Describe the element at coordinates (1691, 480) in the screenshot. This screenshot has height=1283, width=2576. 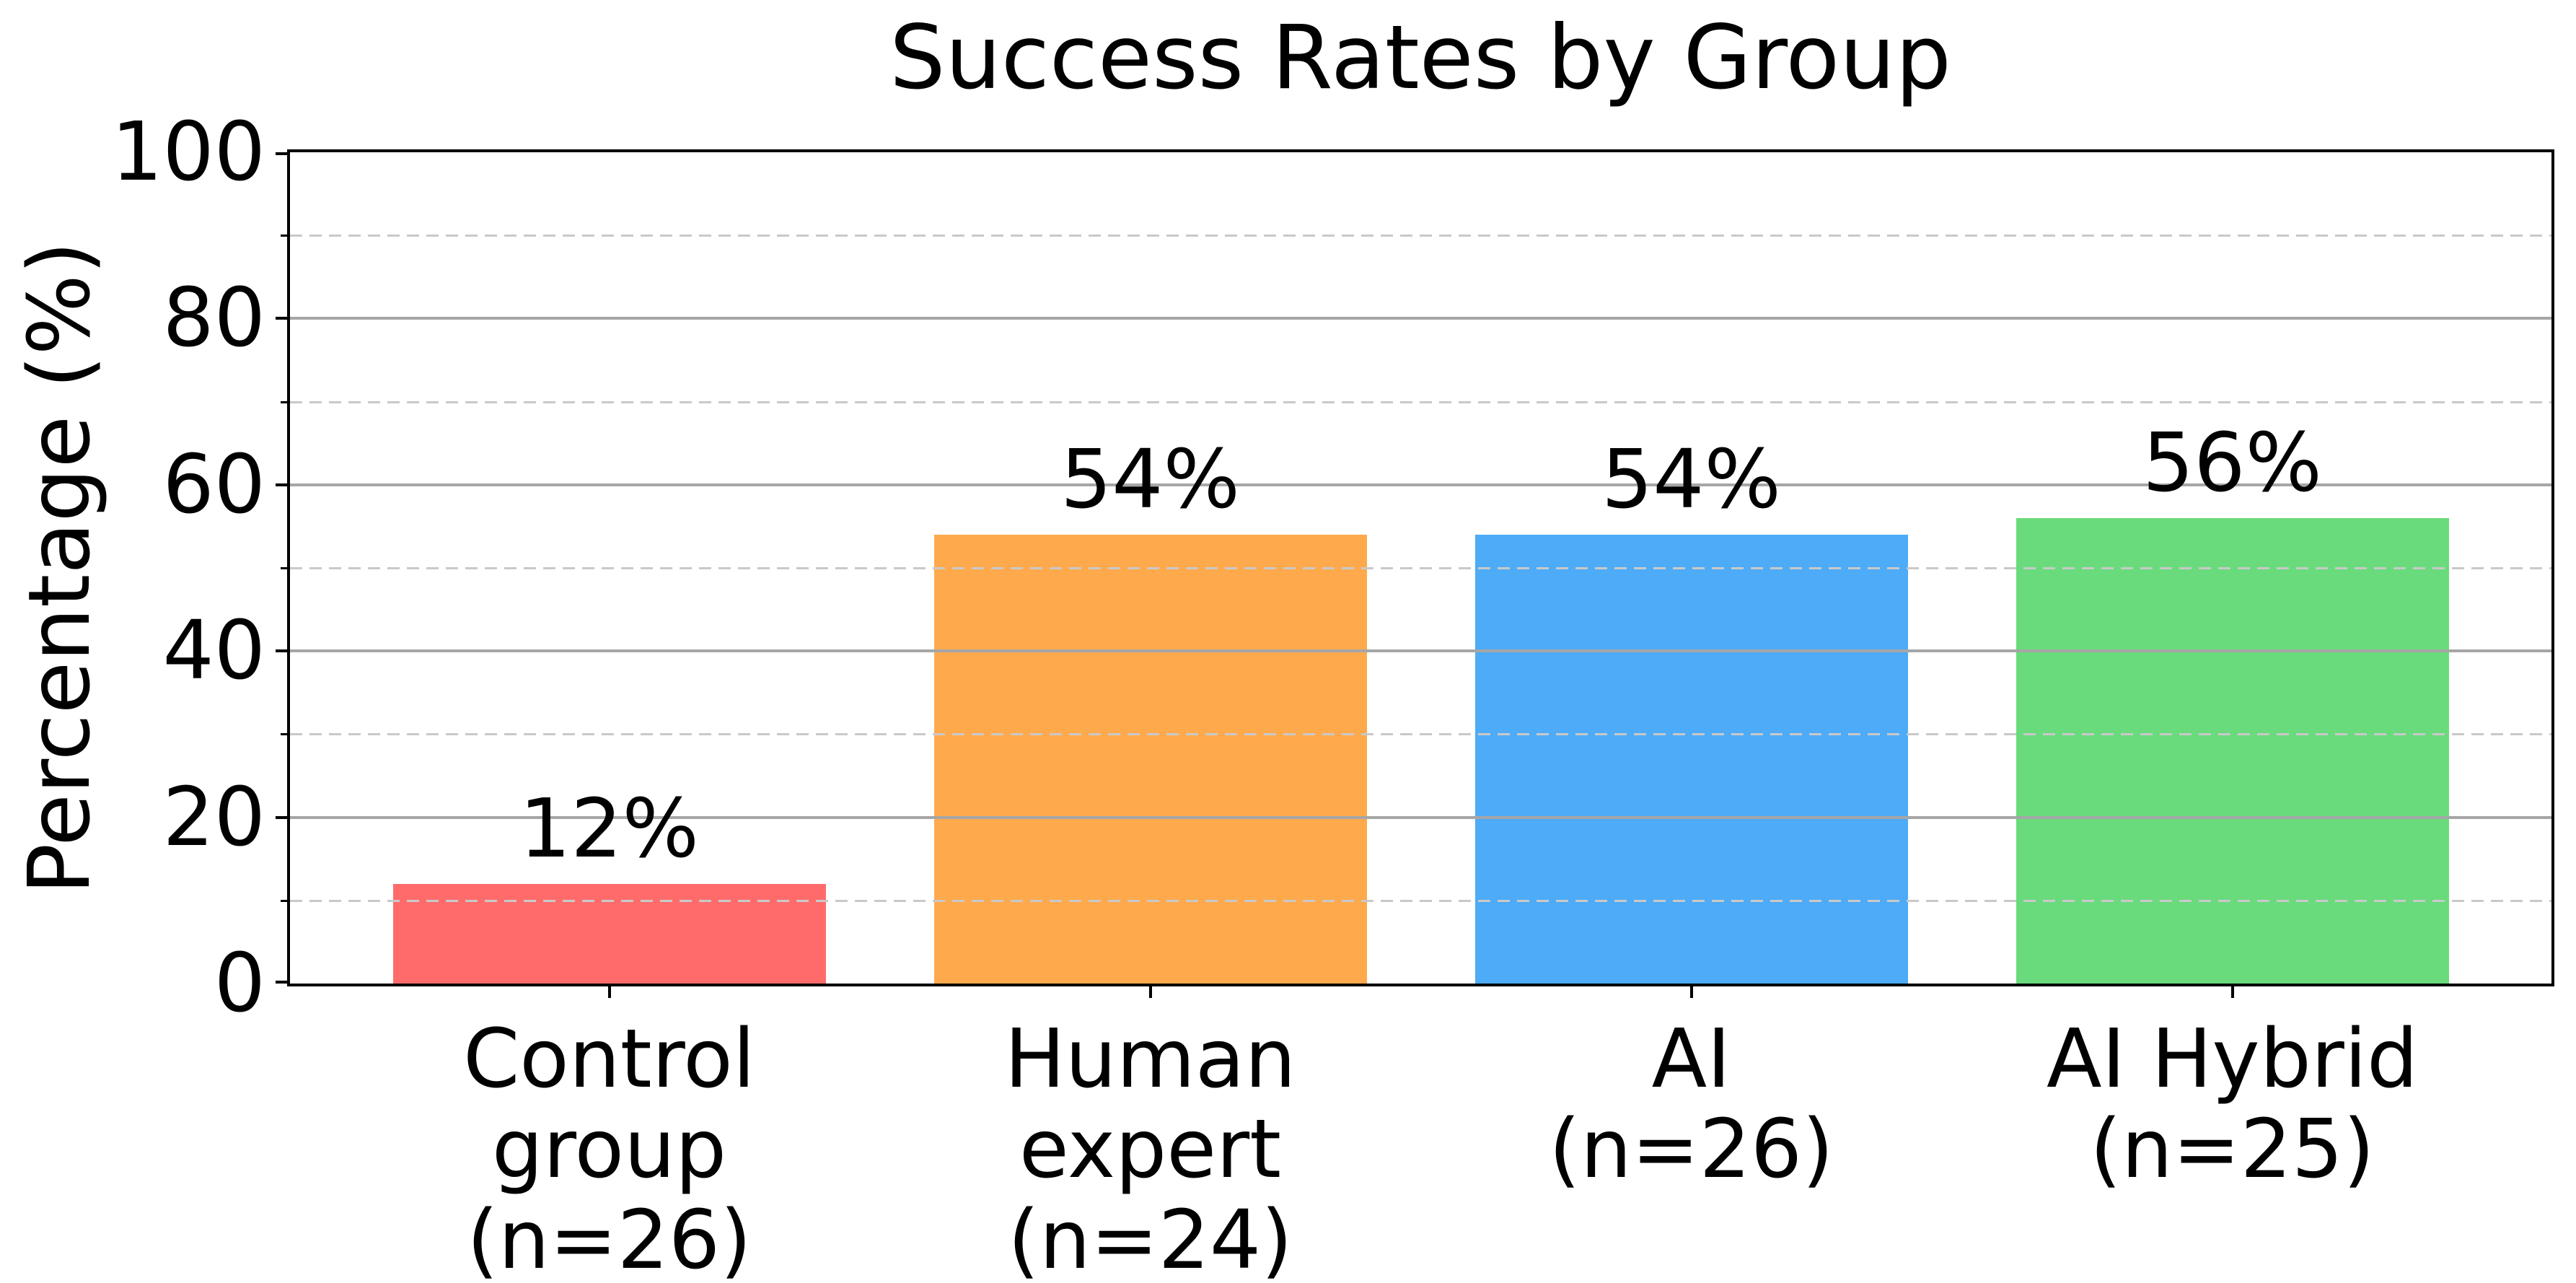
I see `bar-value-label-2: 54%` at that location.